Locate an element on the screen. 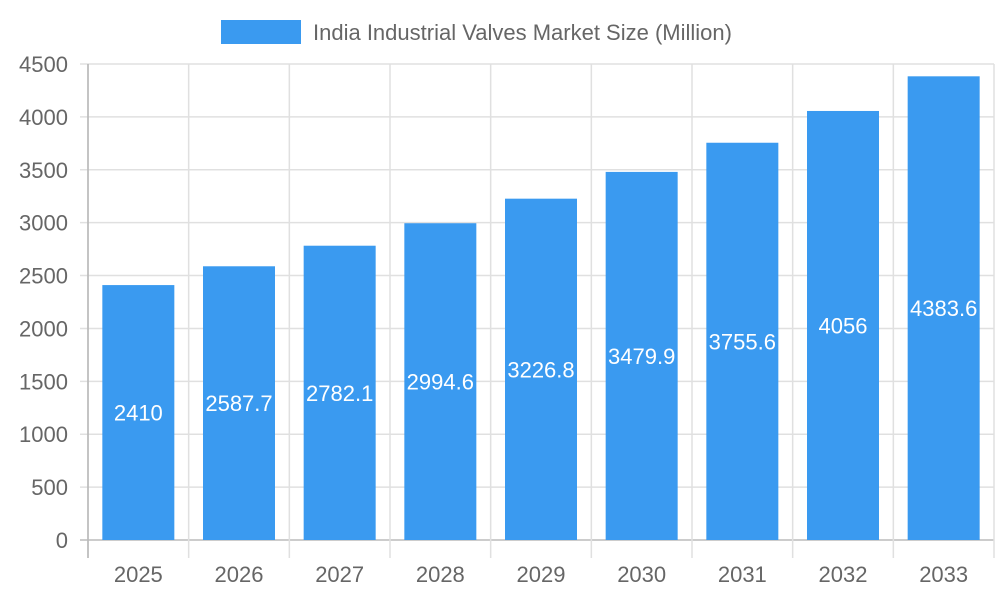  y-tick-label: 2000 is located at coordinates (43, 328).